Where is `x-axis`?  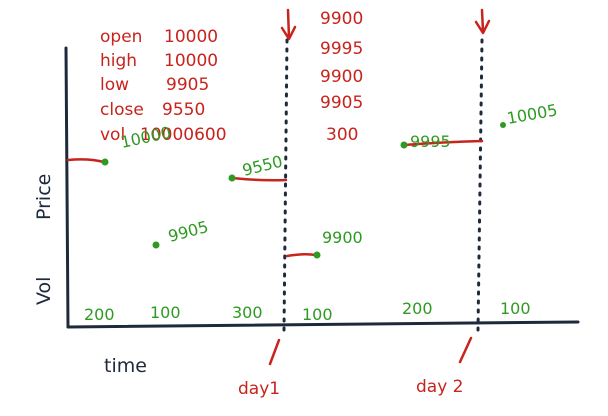
x-axis is located at coordinates (323, 324).